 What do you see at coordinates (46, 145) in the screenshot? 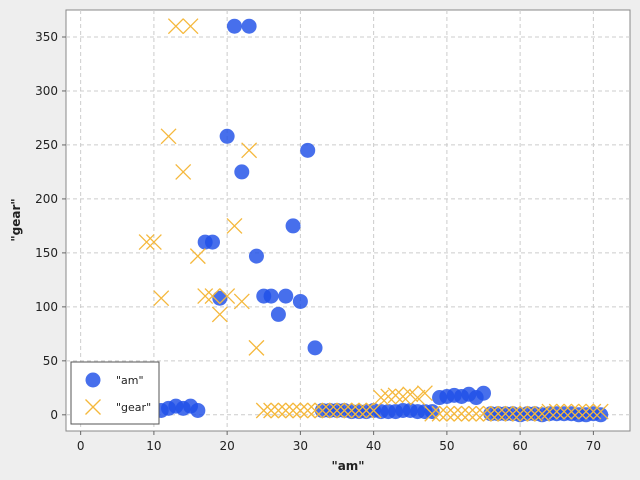
I see `y-tick-label: 250` at bounding box center [46, 145].